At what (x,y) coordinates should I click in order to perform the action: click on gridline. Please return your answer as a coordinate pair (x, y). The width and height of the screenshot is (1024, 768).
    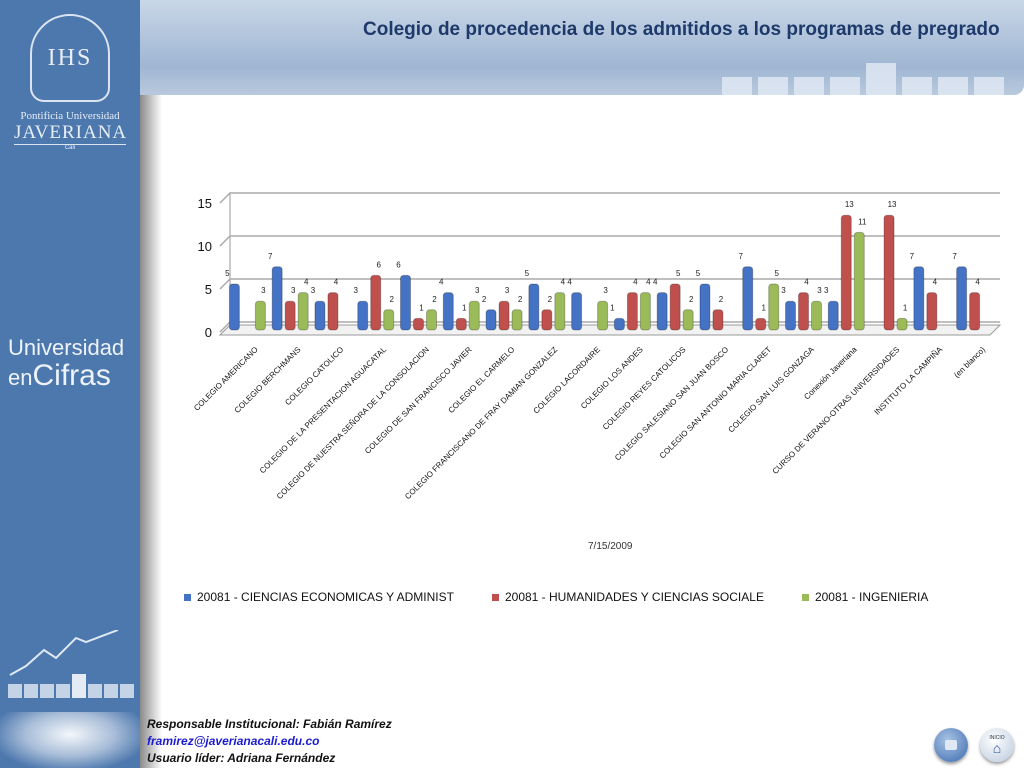
    Looking at the image, I should click on (609, 241).